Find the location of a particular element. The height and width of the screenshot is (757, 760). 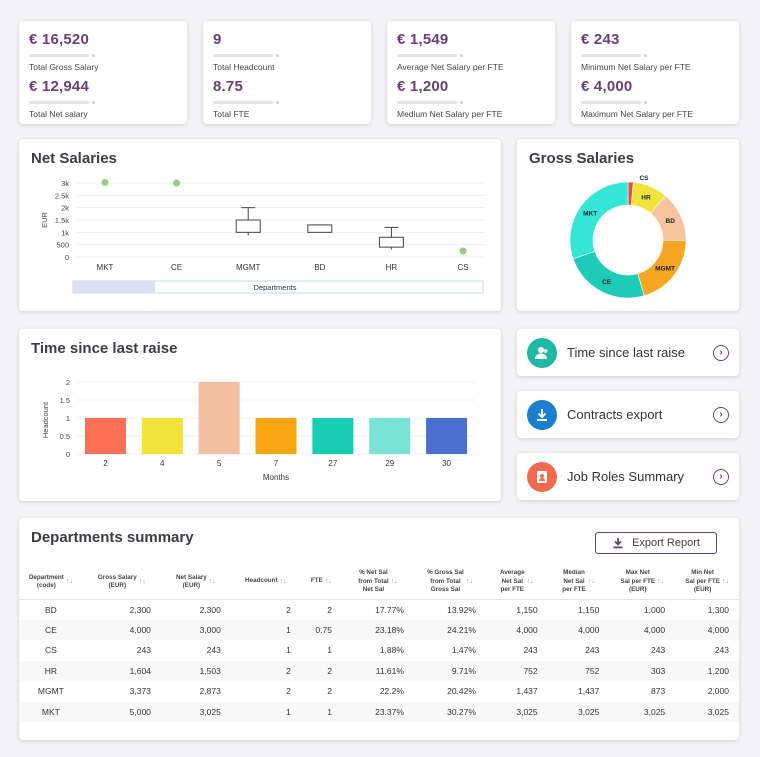

column-header-label: Gross Sal is located at coordinates (445, 589).